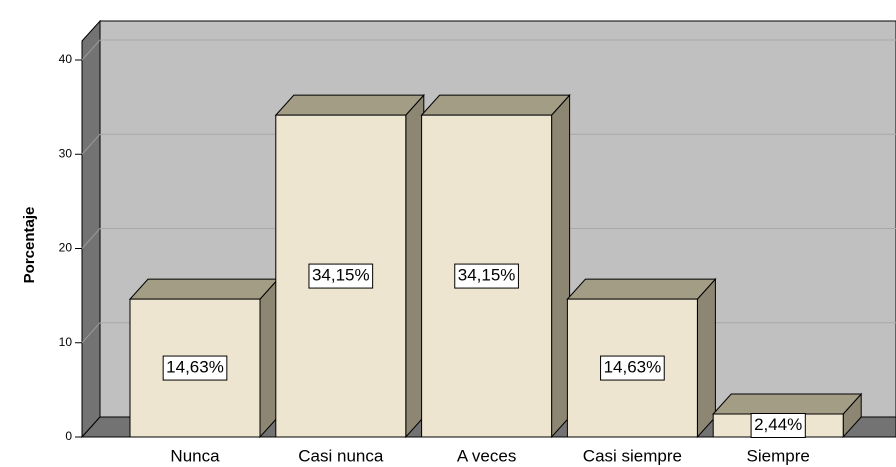  I want to click on y-axis-title: Porcentaje, so click(29, 245).